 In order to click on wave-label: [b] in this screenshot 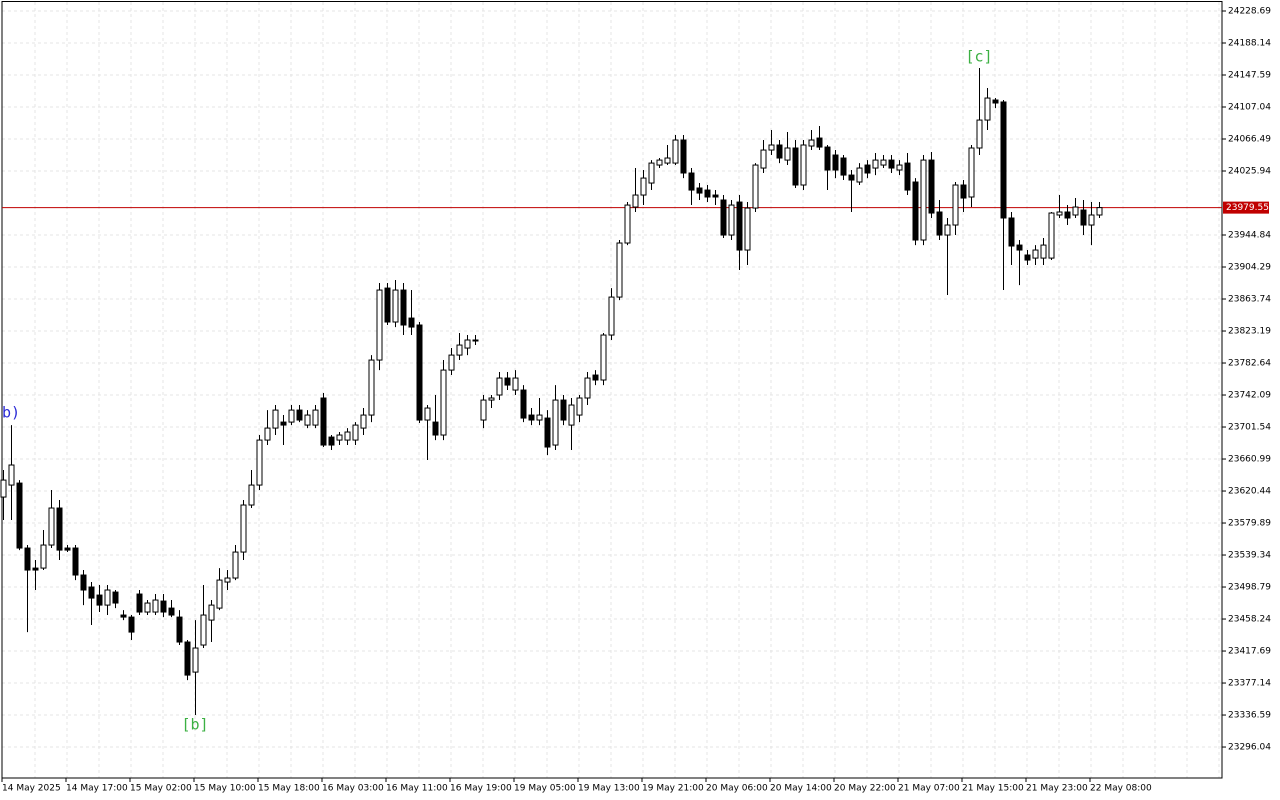, I will do `click(194, 725)`.